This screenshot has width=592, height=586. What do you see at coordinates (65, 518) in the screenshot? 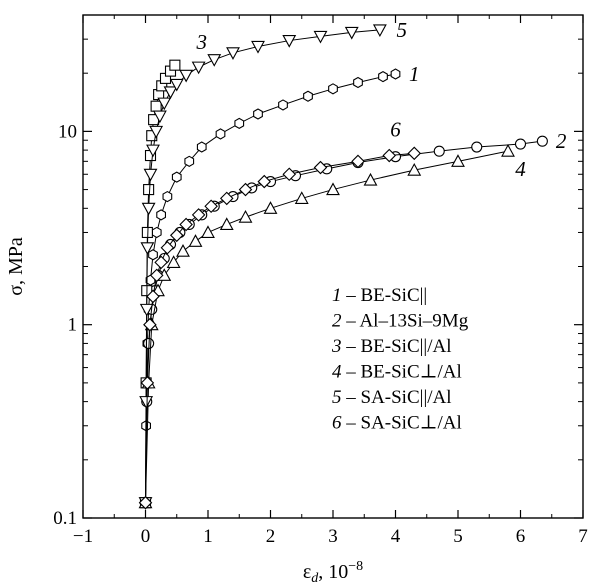
I see `y-tick-label: 0.1` at bounding box center [65, 518].